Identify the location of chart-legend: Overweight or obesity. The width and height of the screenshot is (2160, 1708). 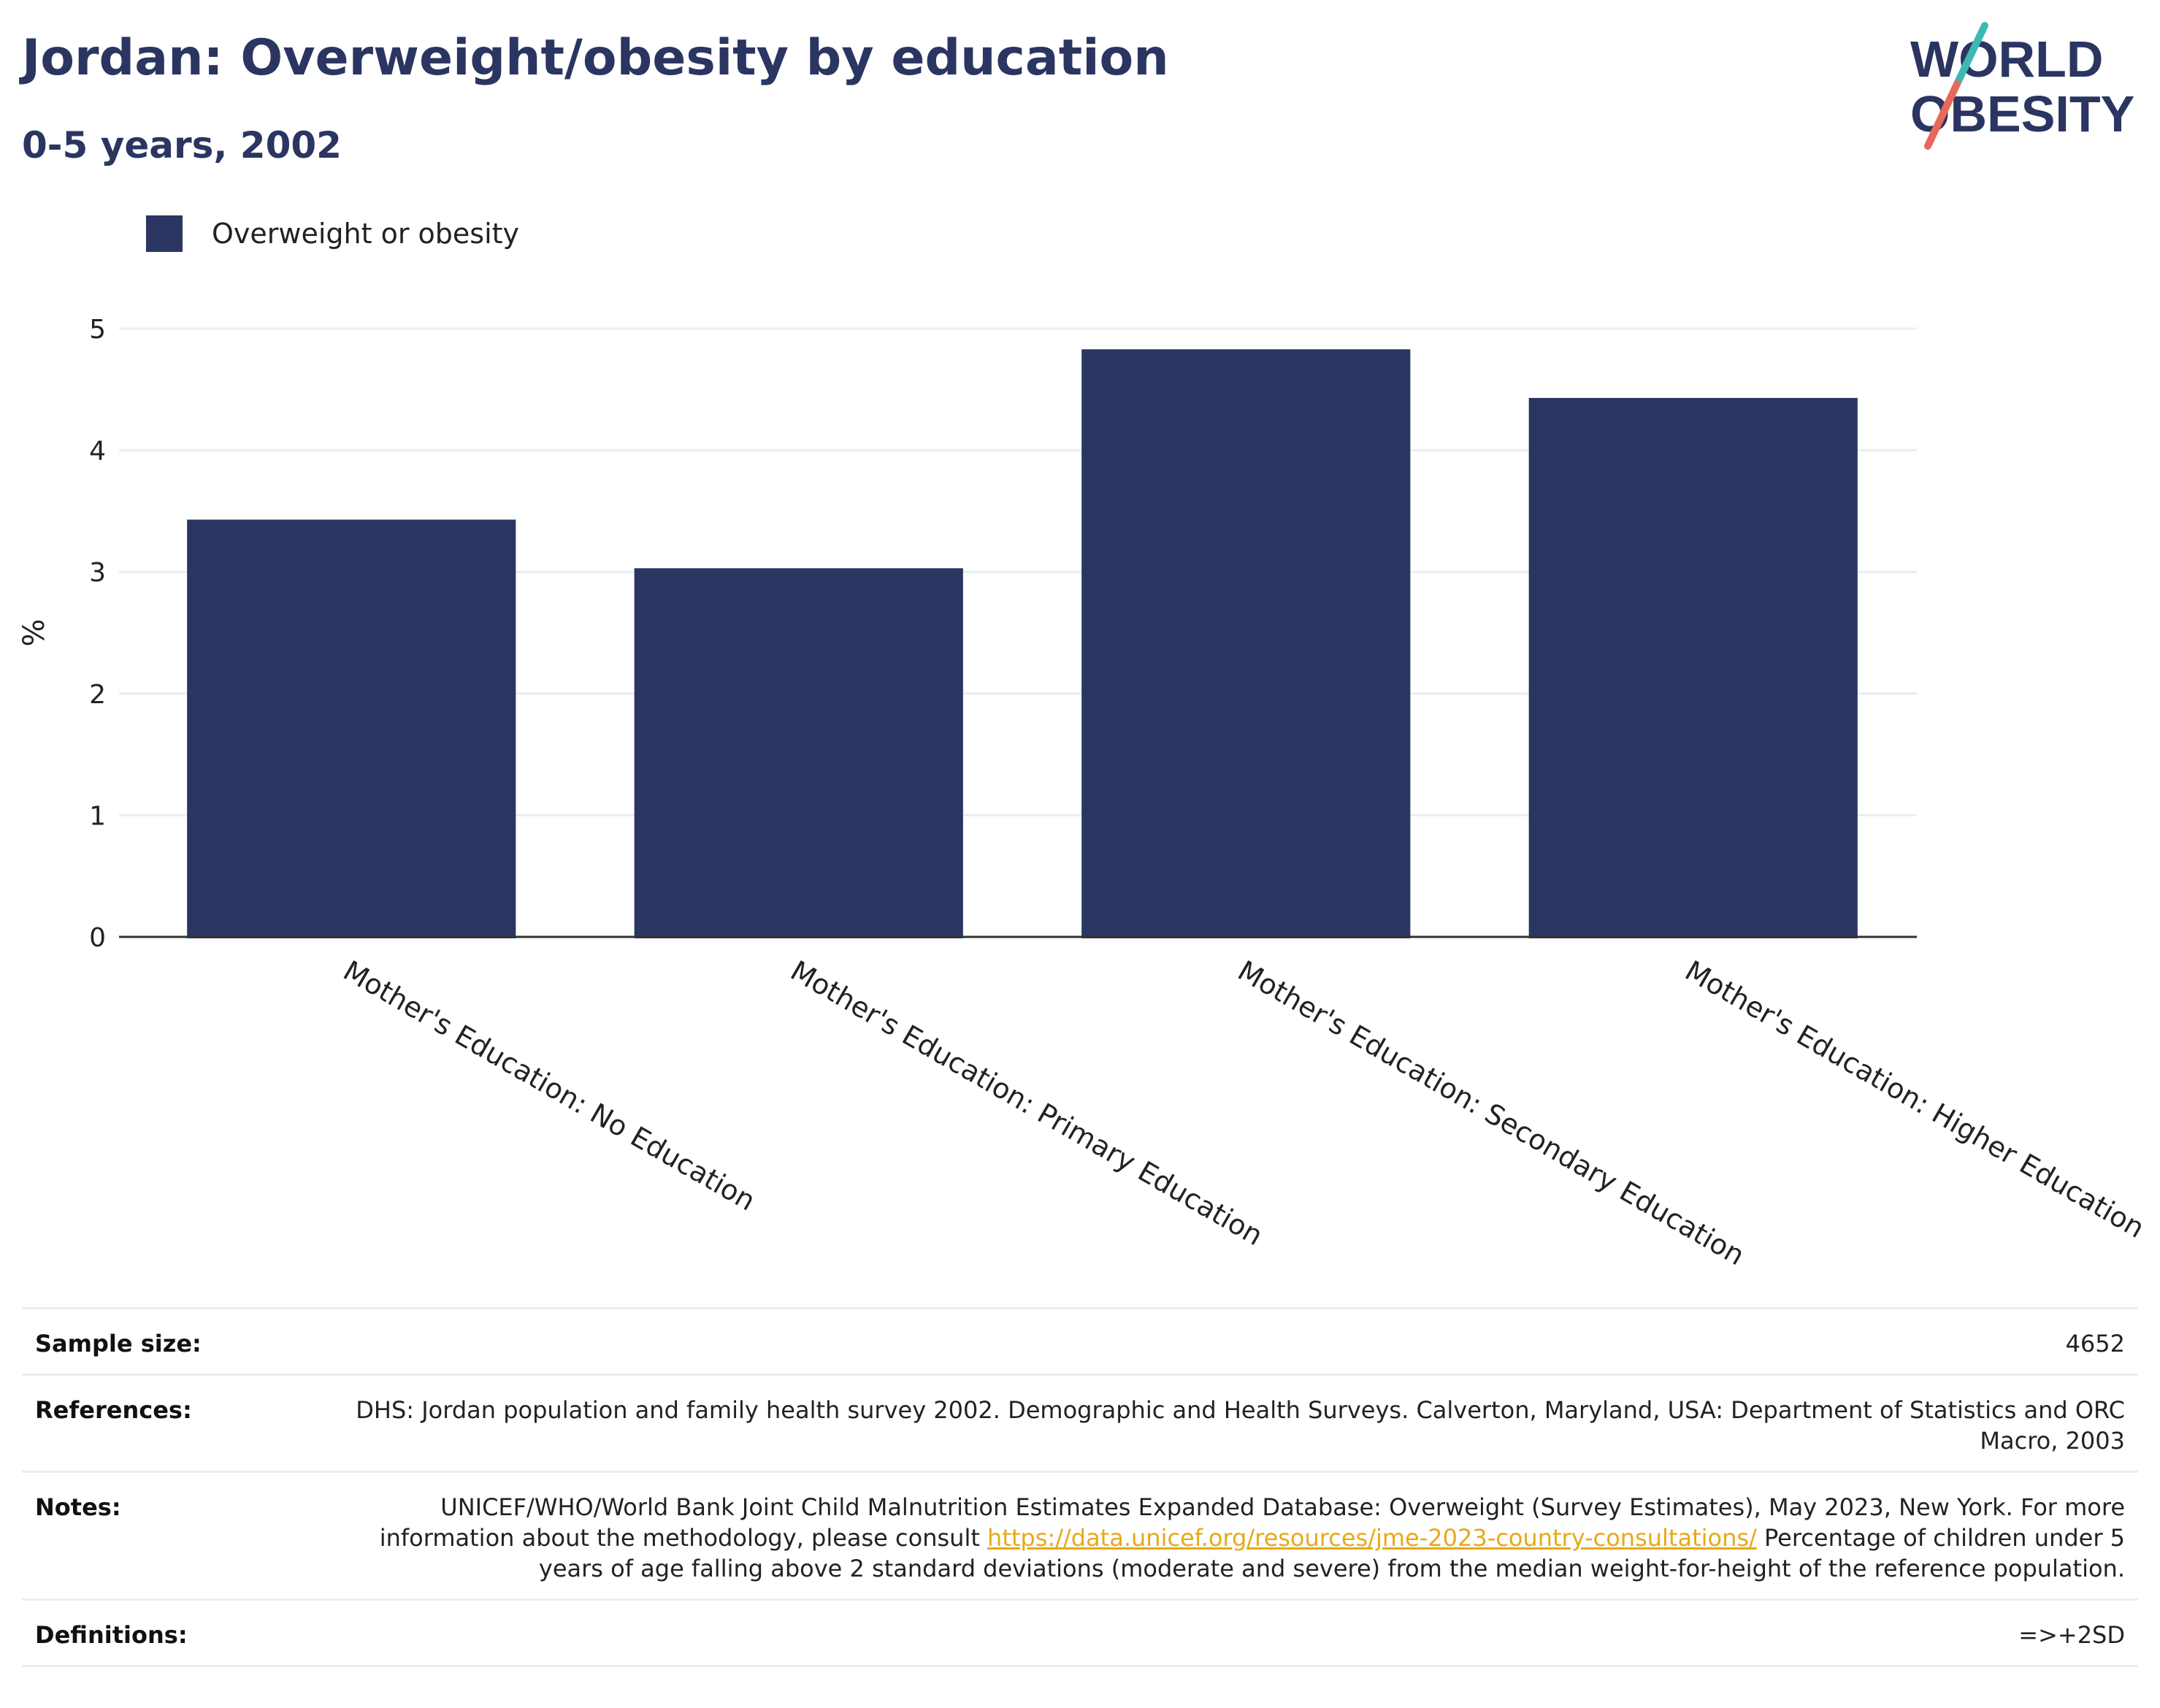
(332, 233).